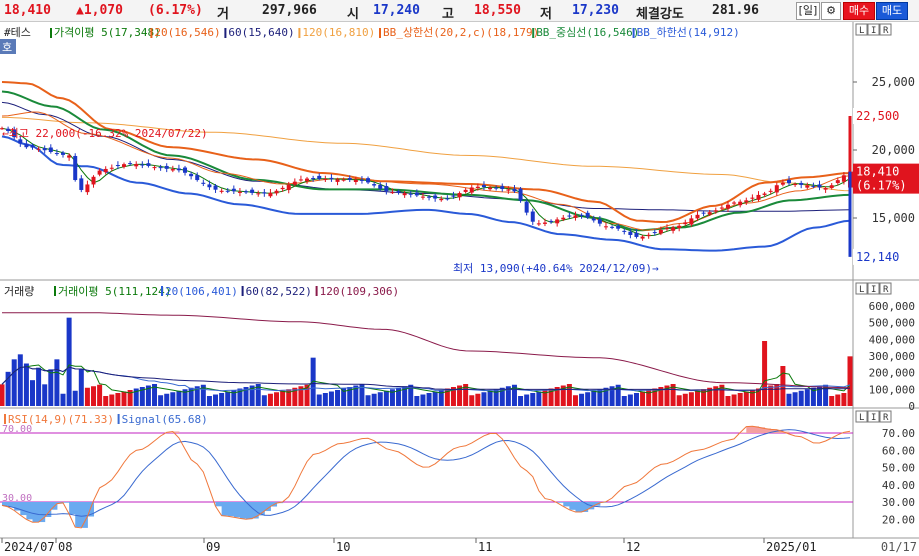 The width and height of the screenshot is (919, 556). What do you see at coordinates (893, 218) in the screenshot?
I see `price-tick-label: 15,000` at bounding box center [893, 218].